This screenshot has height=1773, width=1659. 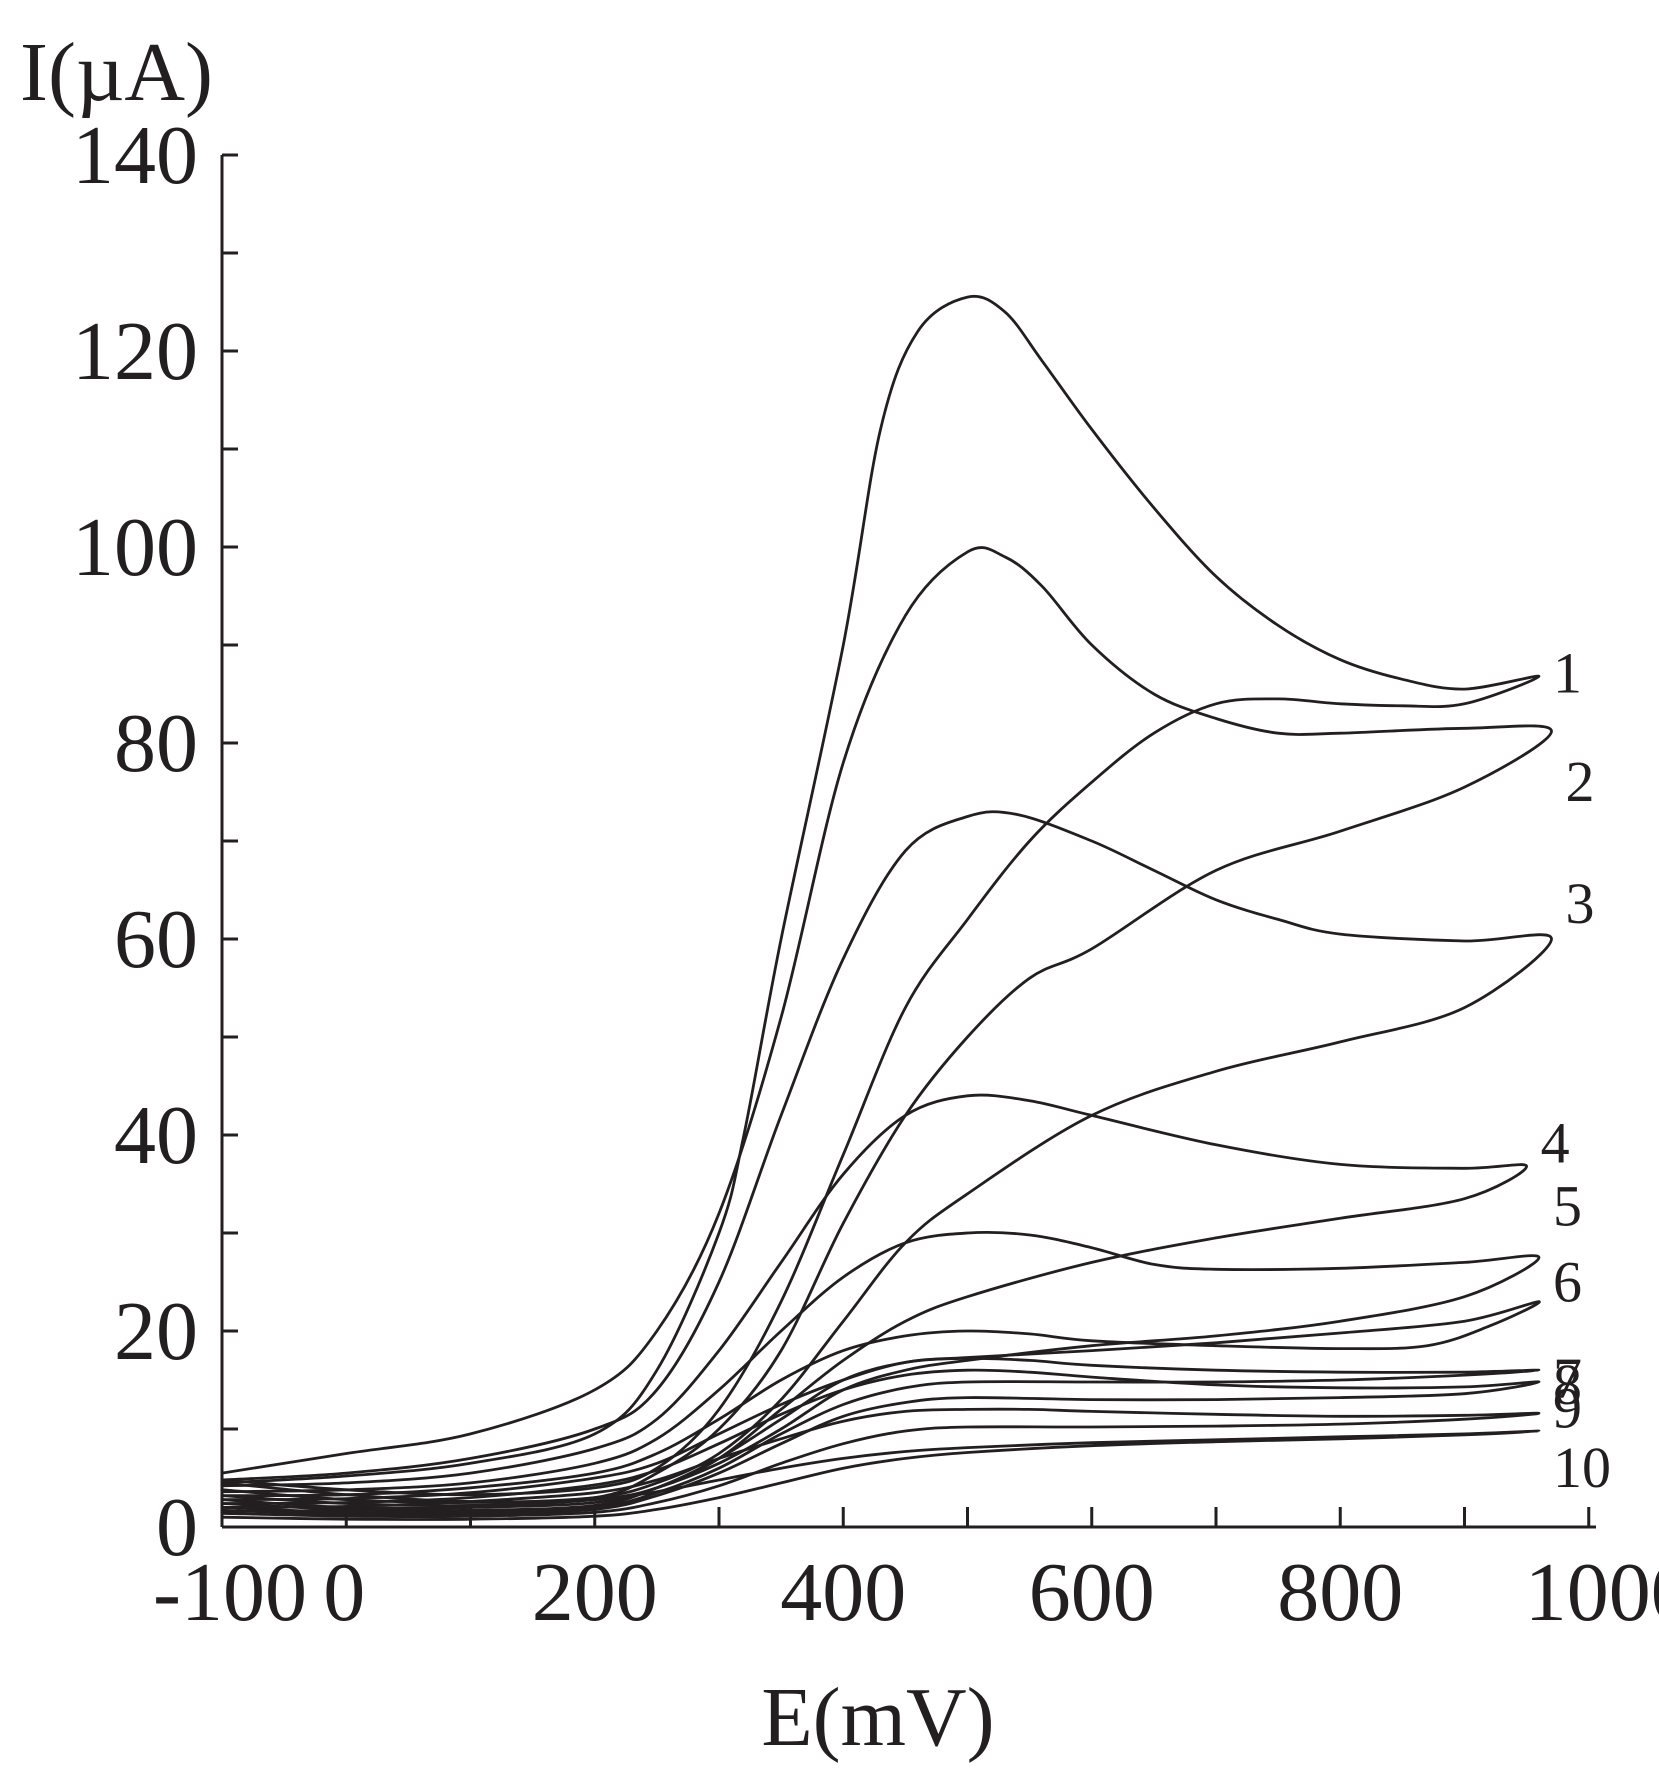 I want to click on x-tick-label: 800, so click(x=1340, y=1592).